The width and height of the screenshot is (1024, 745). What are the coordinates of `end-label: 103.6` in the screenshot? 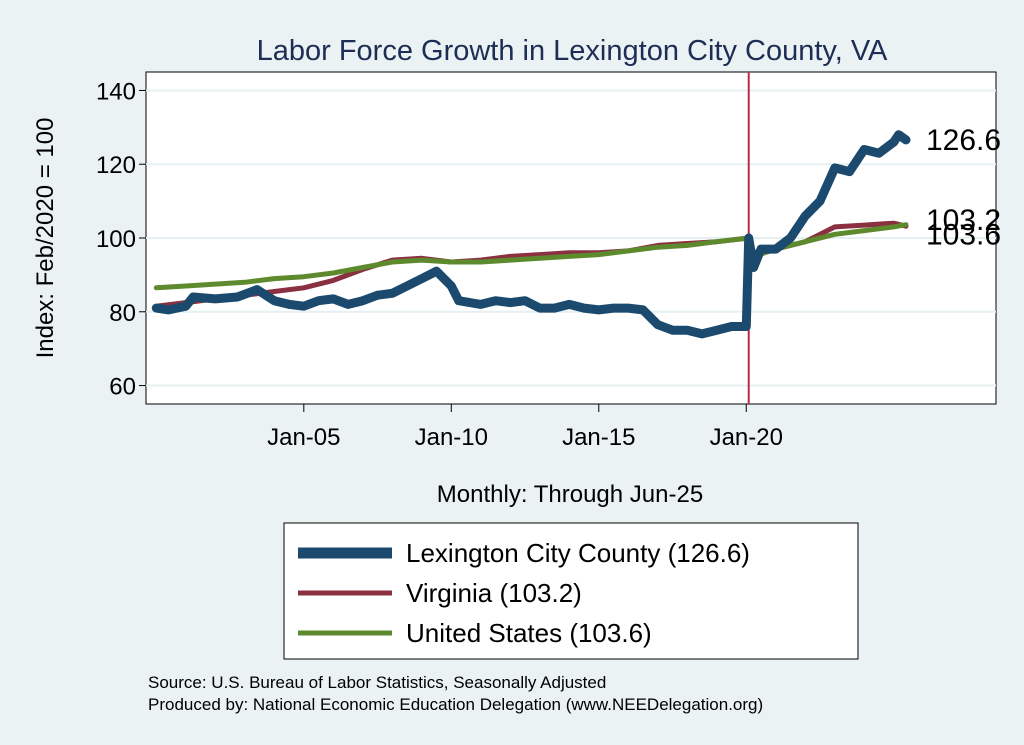 It's located at (963, 235).